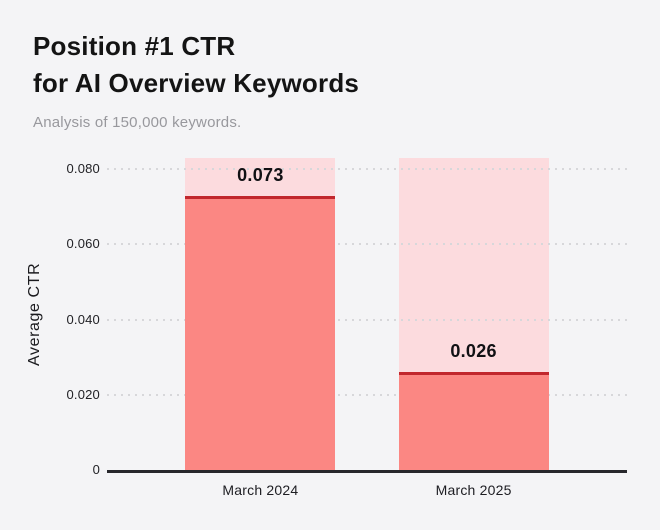 This screenshot has width=660, height=530. Describe the element at coordinates (473, 490) in the screenshot. I see `x-category-label: March 2025` at that location.